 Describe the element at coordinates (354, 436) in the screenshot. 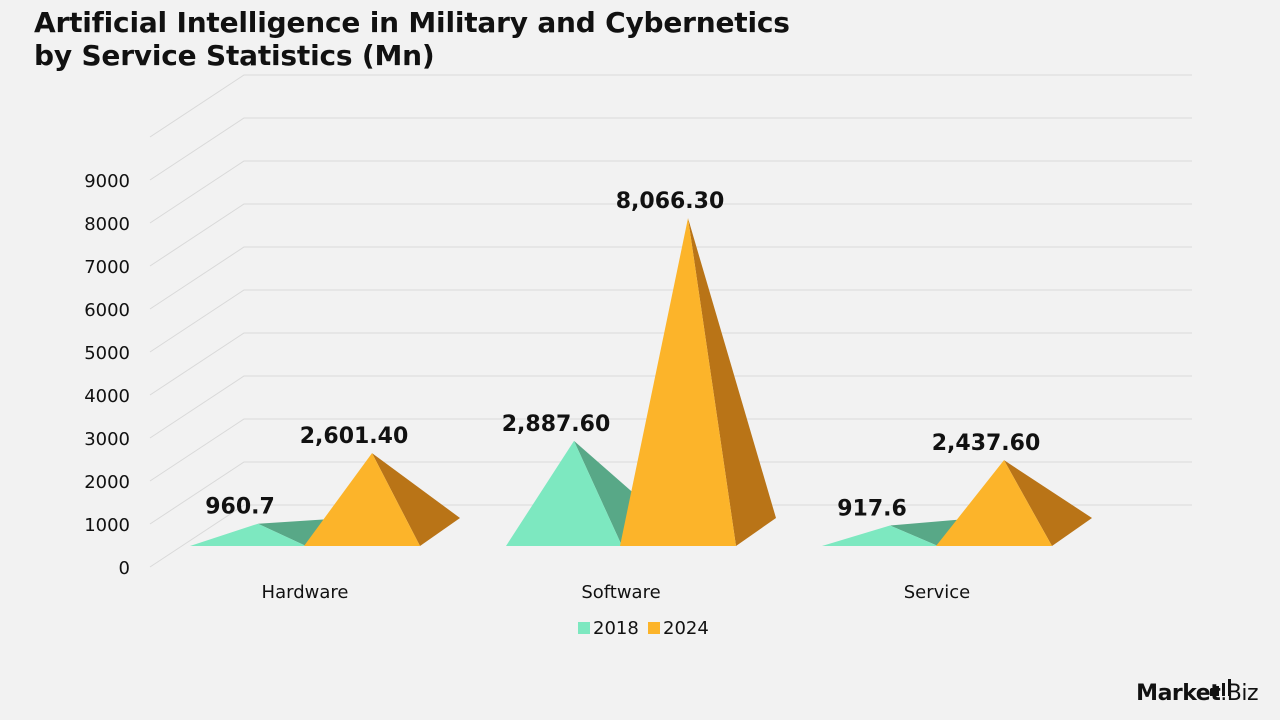

I see `data-label: 2,601.40` at that location.